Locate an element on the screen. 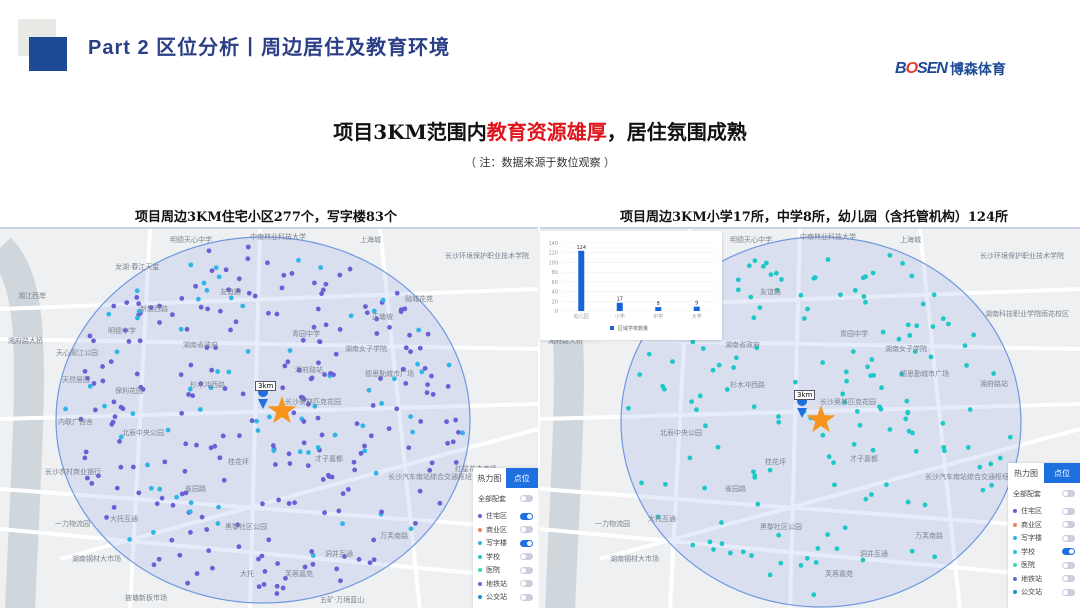  map-label: 五矿·万境蓝山 is located at coordinates (342, 600).